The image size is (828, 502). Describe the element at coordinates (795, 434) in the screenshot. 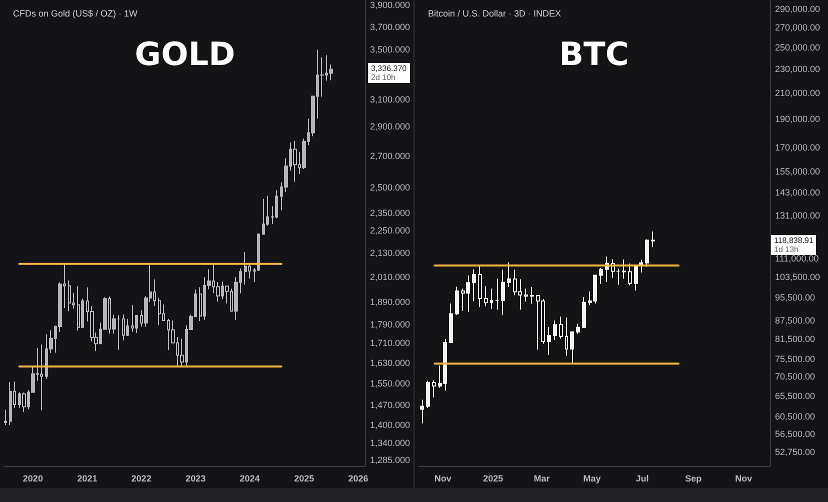

I see `y-tick-label: 56,500.00` at that location.